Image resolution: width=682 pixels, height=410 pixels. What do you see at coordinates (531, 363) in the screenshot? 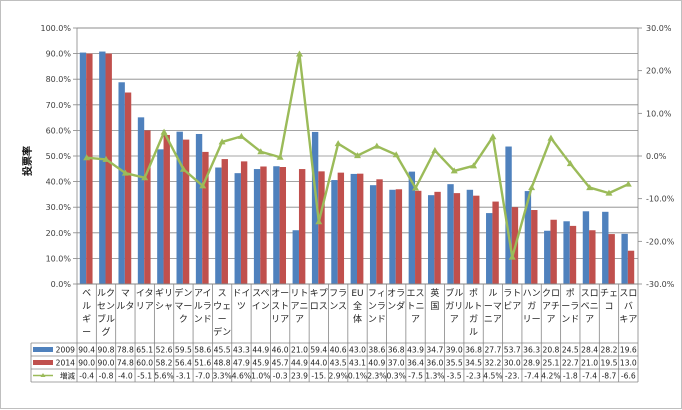
I see `table-cell: 28.9` at bounding box center [531, 363].